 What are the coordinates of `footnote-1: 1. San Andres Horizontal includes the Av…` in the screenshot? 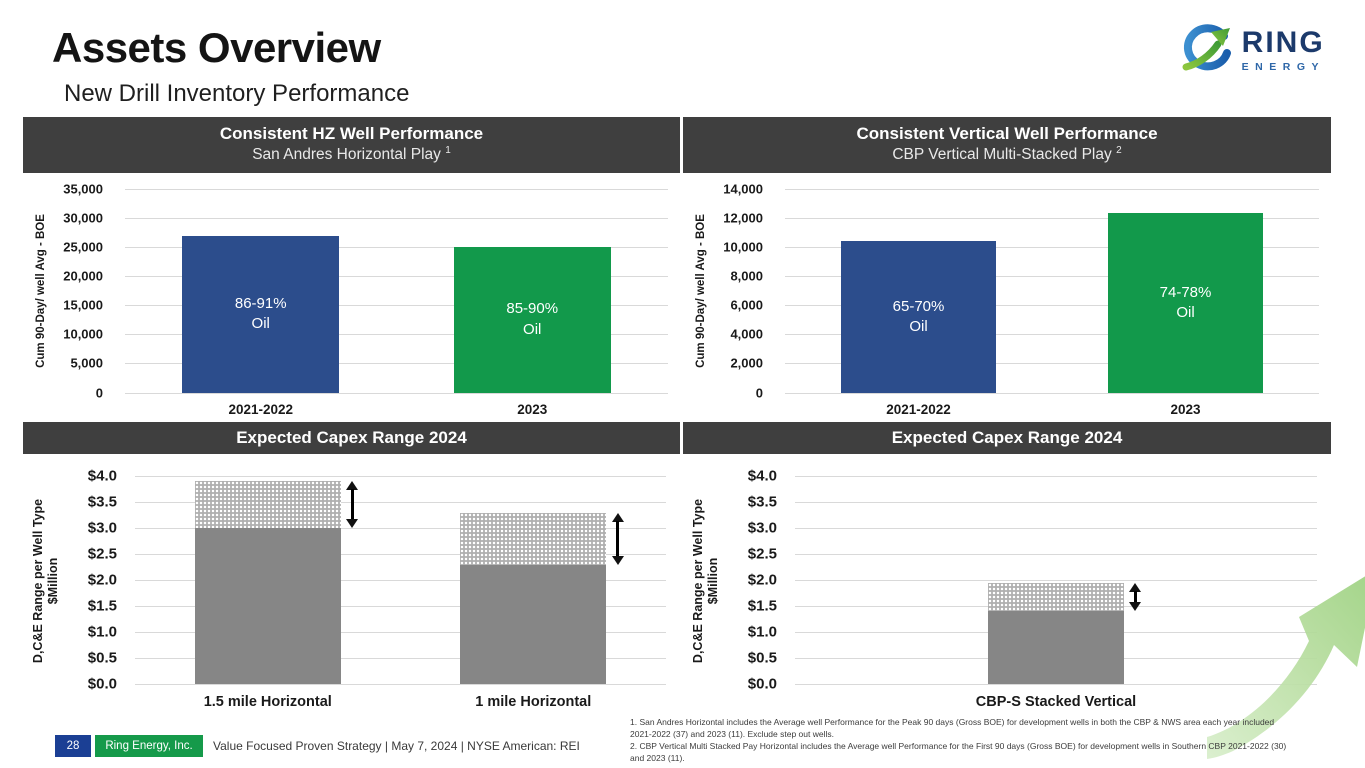 It's located at (952, 728).